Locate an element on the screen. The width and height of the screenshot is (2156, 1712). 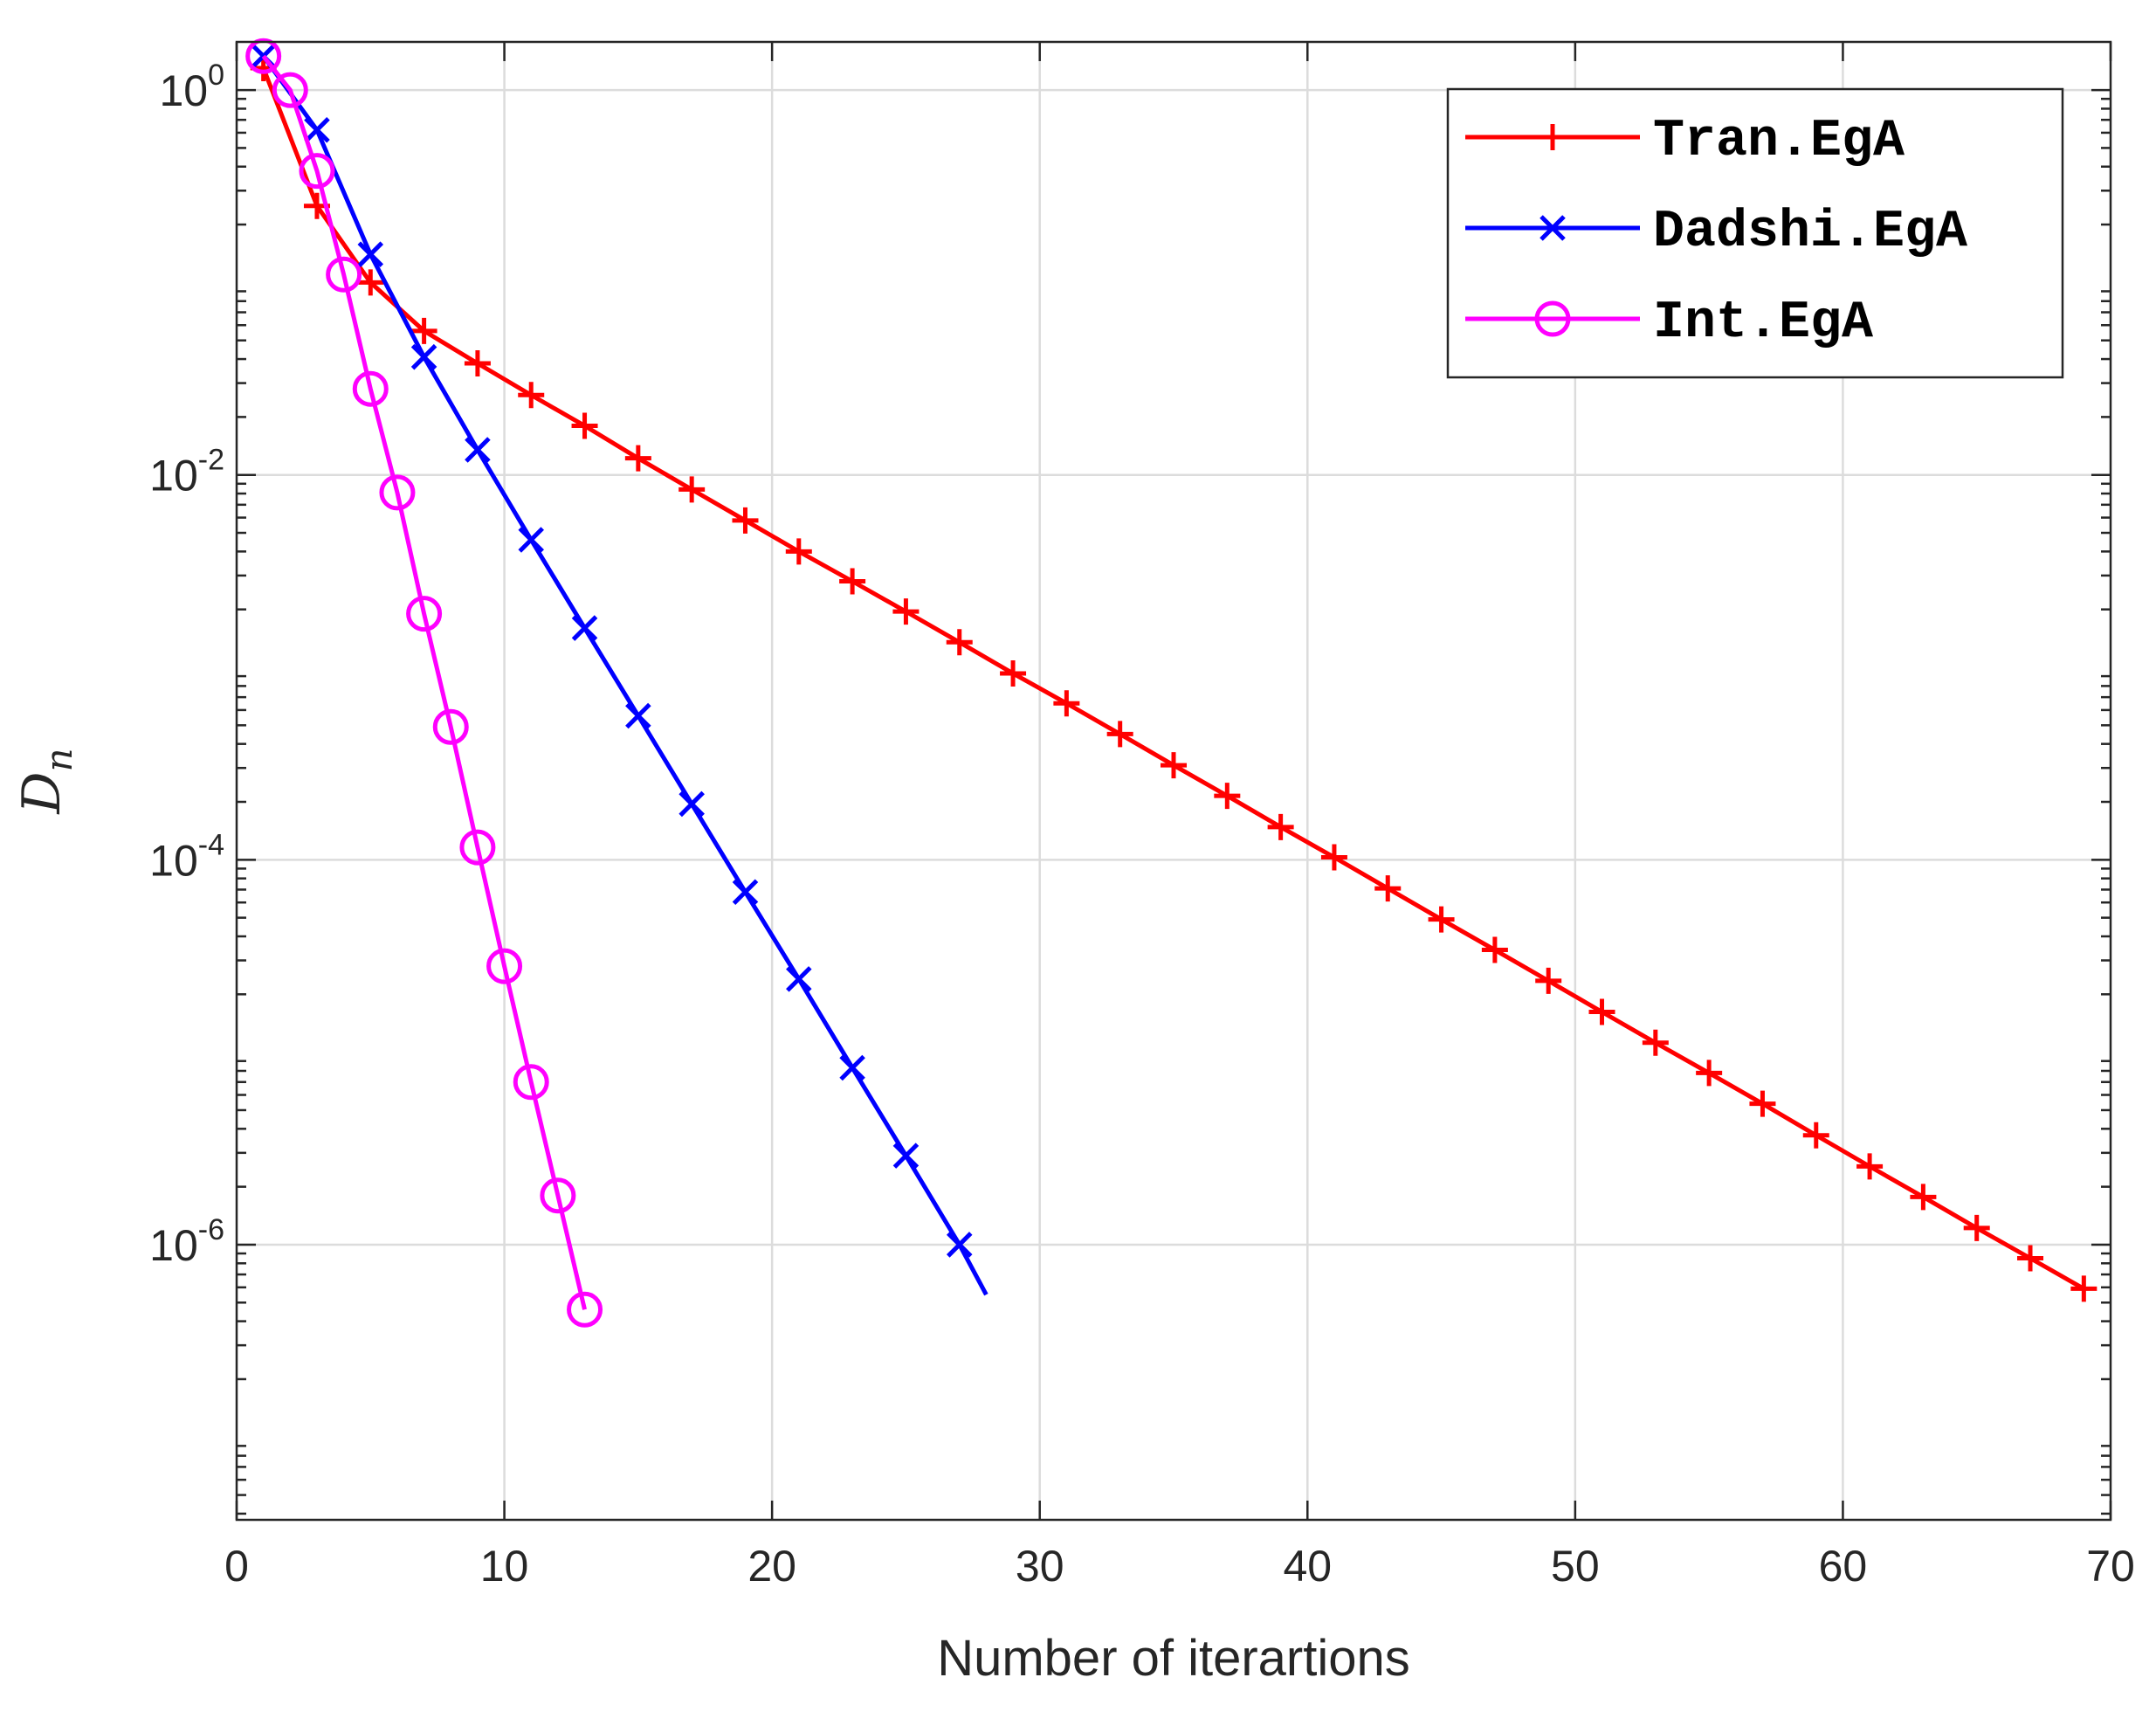
legend: Tran.EgA Dadshi.EgA Int.EgA is located at coordinates (1755, 233).